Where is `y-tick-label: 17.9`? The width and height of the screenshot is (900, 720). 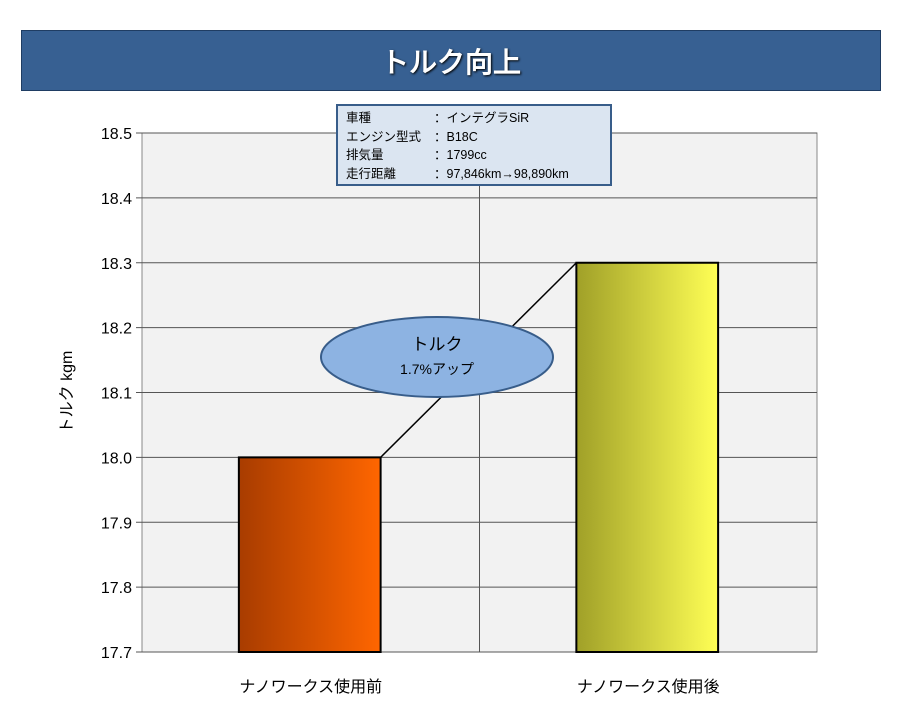 y-tick-label: 17.9 is located at coordinates (116, 523).